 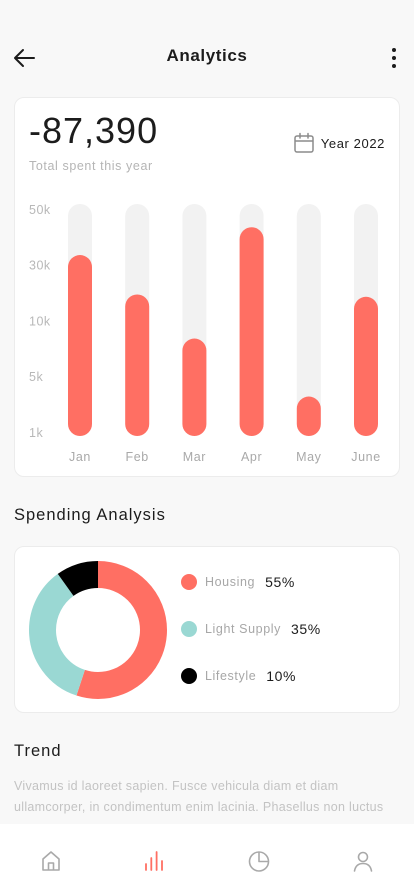 What do you see at coordinates (308, 320) in the screenshot?
I see `bar-track` at bounding box center [308, 320].